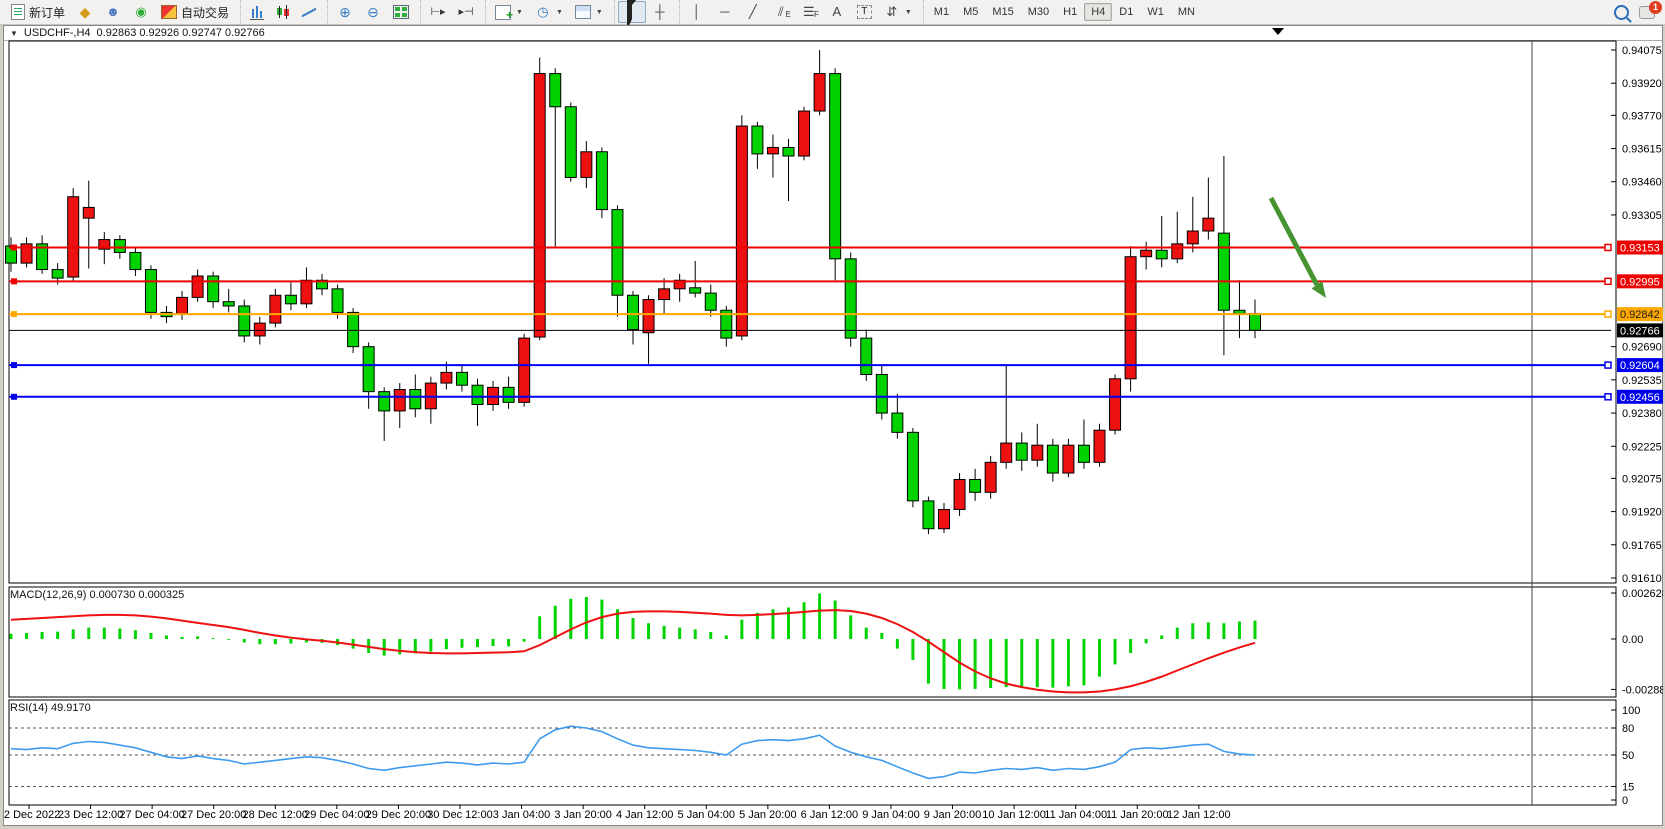  What do you see at coordinates (85, 12) in the screenshot?
I see `deposit-button: ◆` at bounding box center [85, 12].